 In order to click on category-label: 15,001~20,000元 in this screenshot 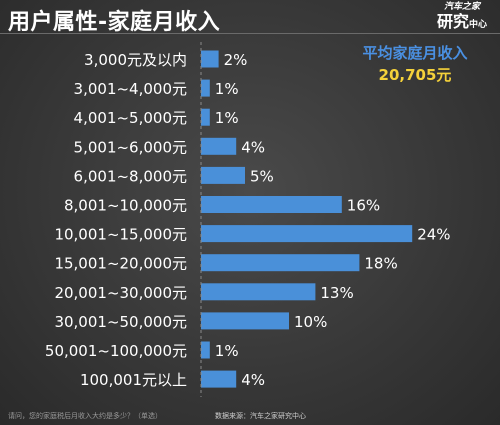, I will do `click(120, 264)`.